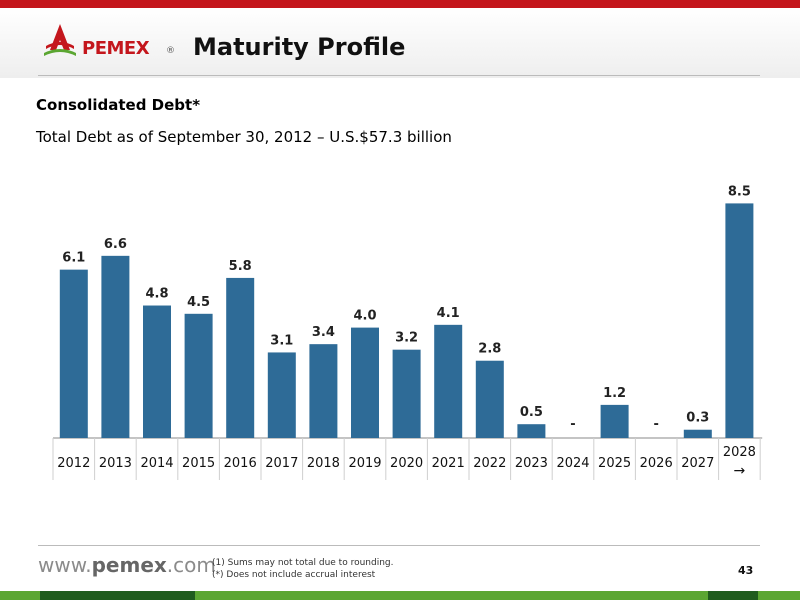 This screenshot has width=800, height=600. I want to click on bottom-dark-segment-right, so click(733, 595).